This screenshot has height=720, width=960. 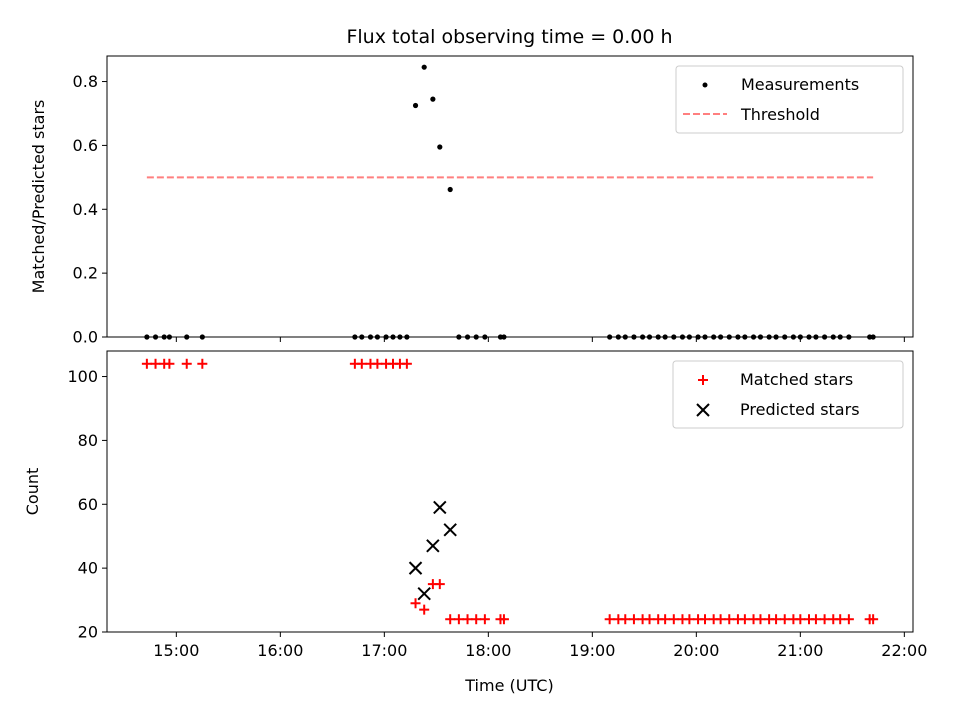 What do you see at coordinates (88, 504) in the screenshot?
I see `y-tick-label: 60` at bounding box center [88, 504].